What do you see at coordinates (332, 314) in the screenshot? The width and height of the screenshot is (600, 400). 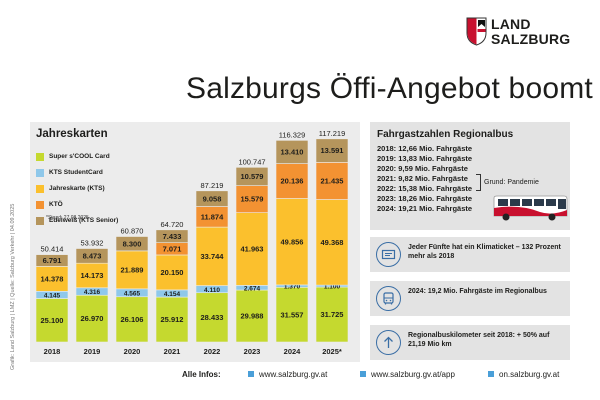 I see `data-label: 31.725` at bounding box center [332, 314].